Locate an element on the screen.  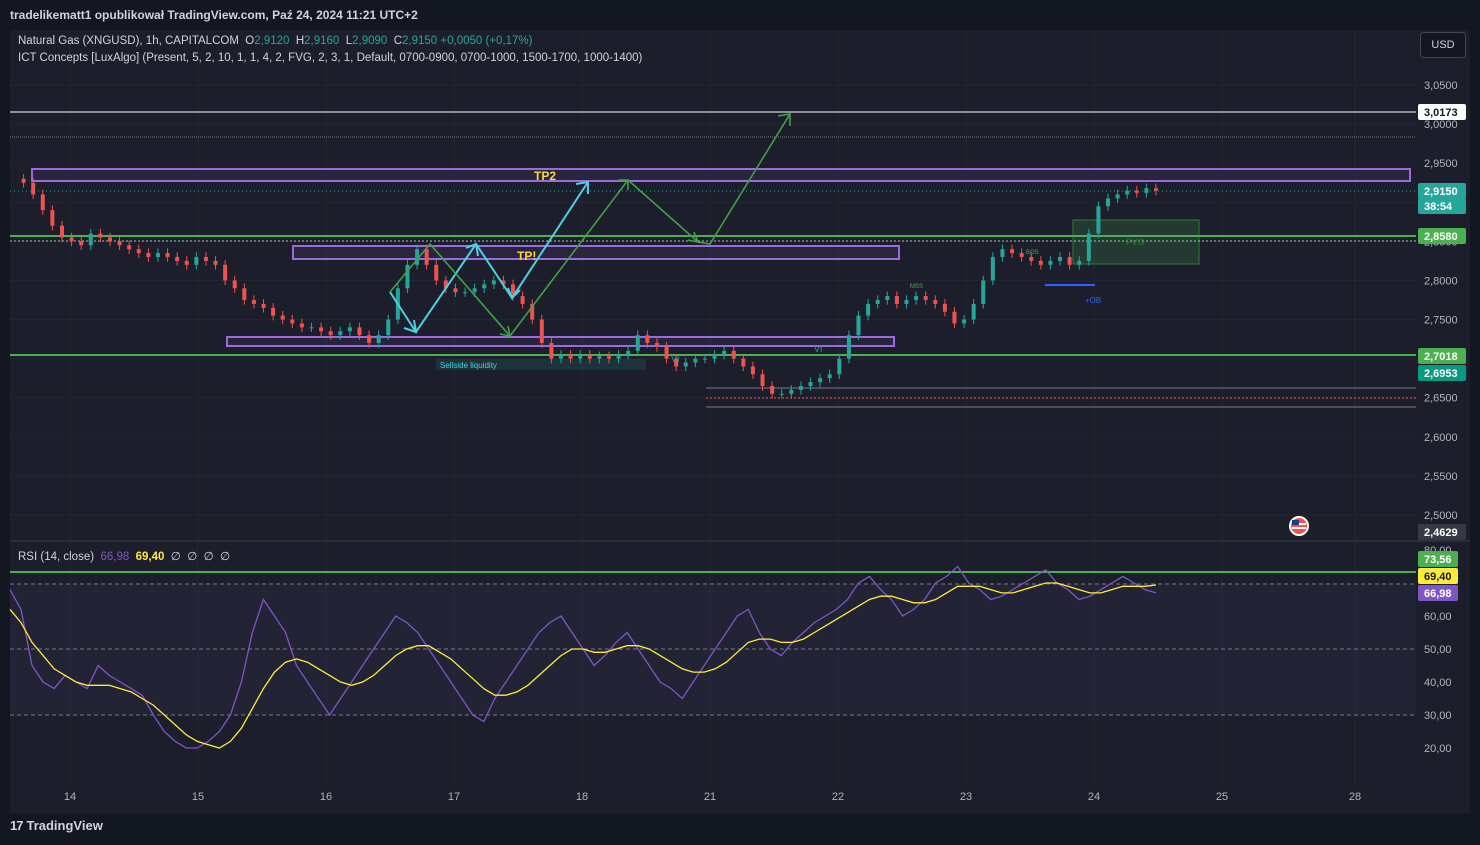
tradingview-footer: 17 TradingView is located at coordinates (56, 825).